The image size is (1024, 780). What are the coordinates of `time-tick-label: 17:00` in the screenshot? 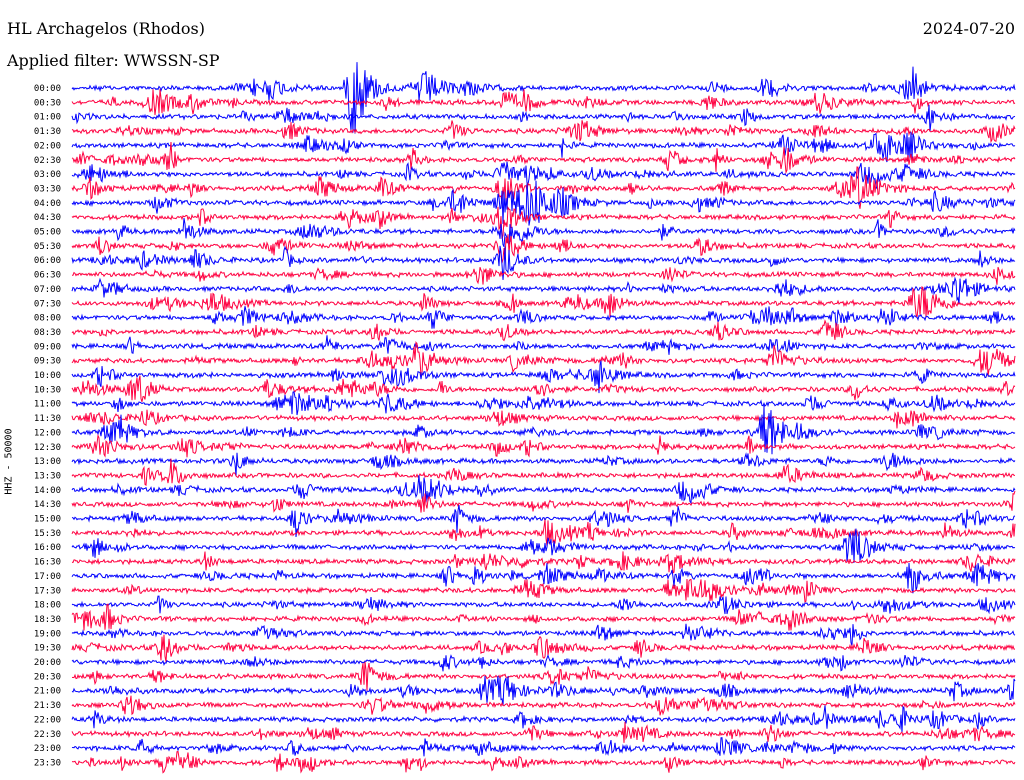 It's located at (47, 577).